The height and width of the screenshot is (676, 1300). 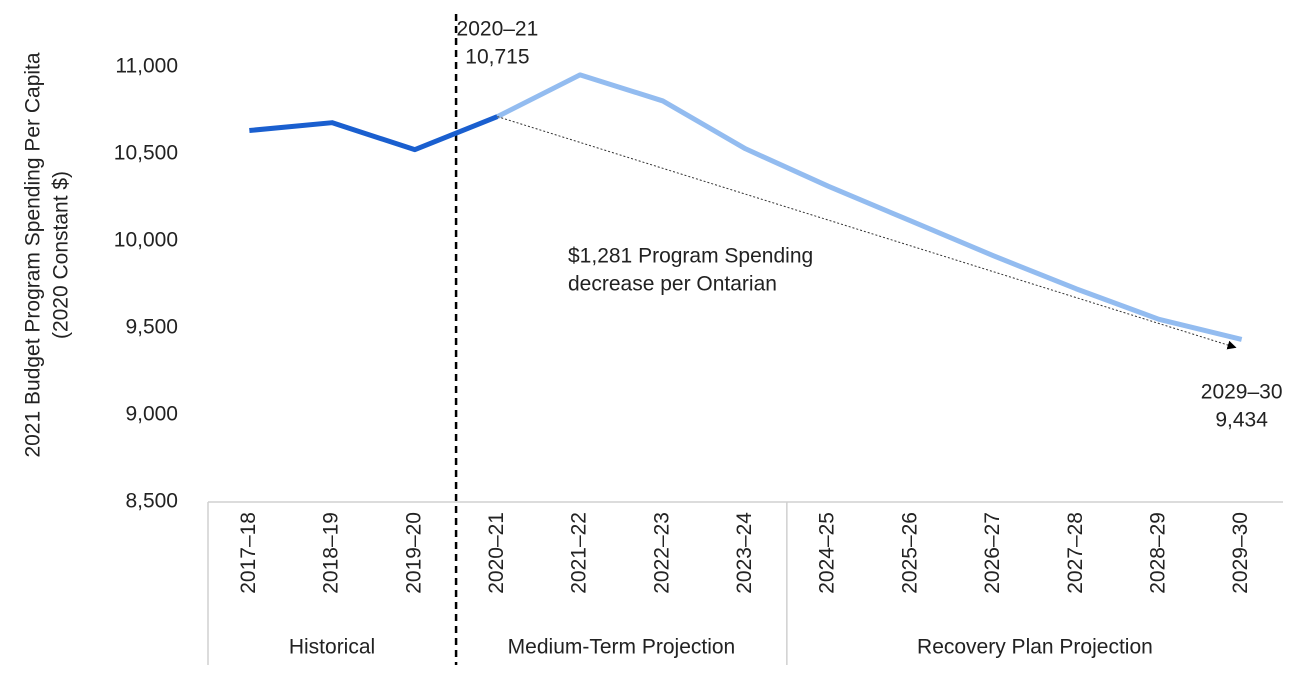 I want to click on x-tick-label: 2018–19, so click(x=331, y=553).